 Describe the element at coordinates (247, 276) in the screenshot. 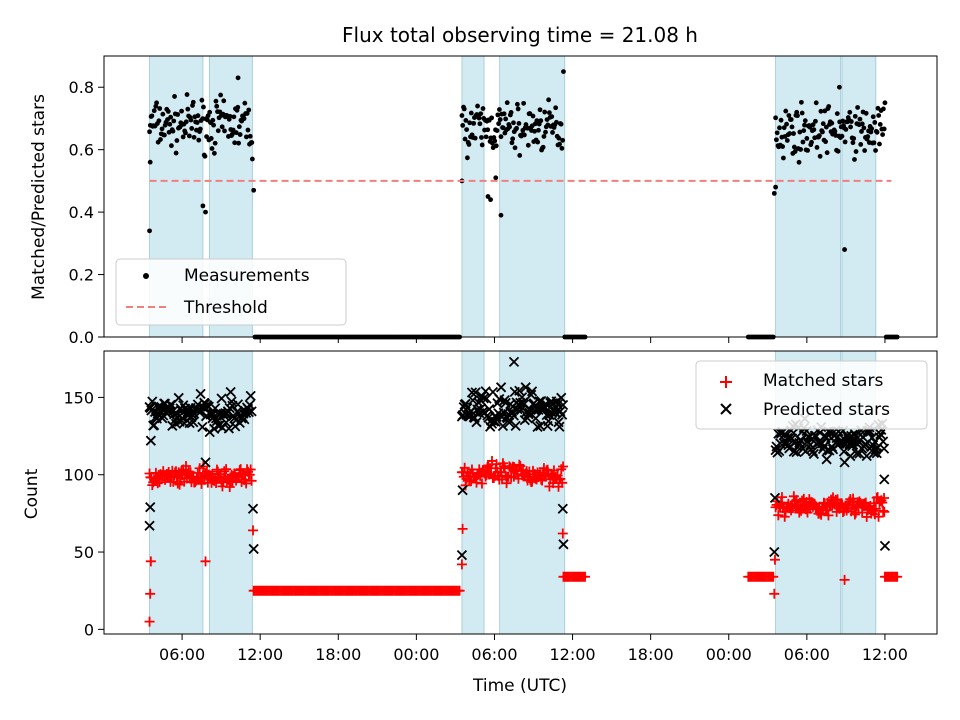

I see `legend-measurements-label: Measurements` at that location.